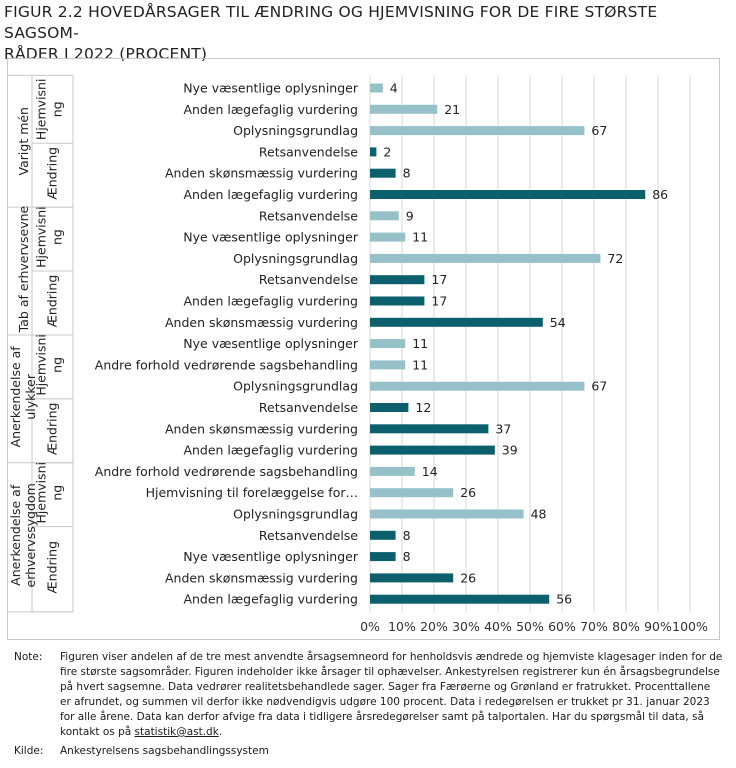  Describe the element at coordinates (594, 626) in the screenshot. I see `x-tick-label: 70%` at that location.